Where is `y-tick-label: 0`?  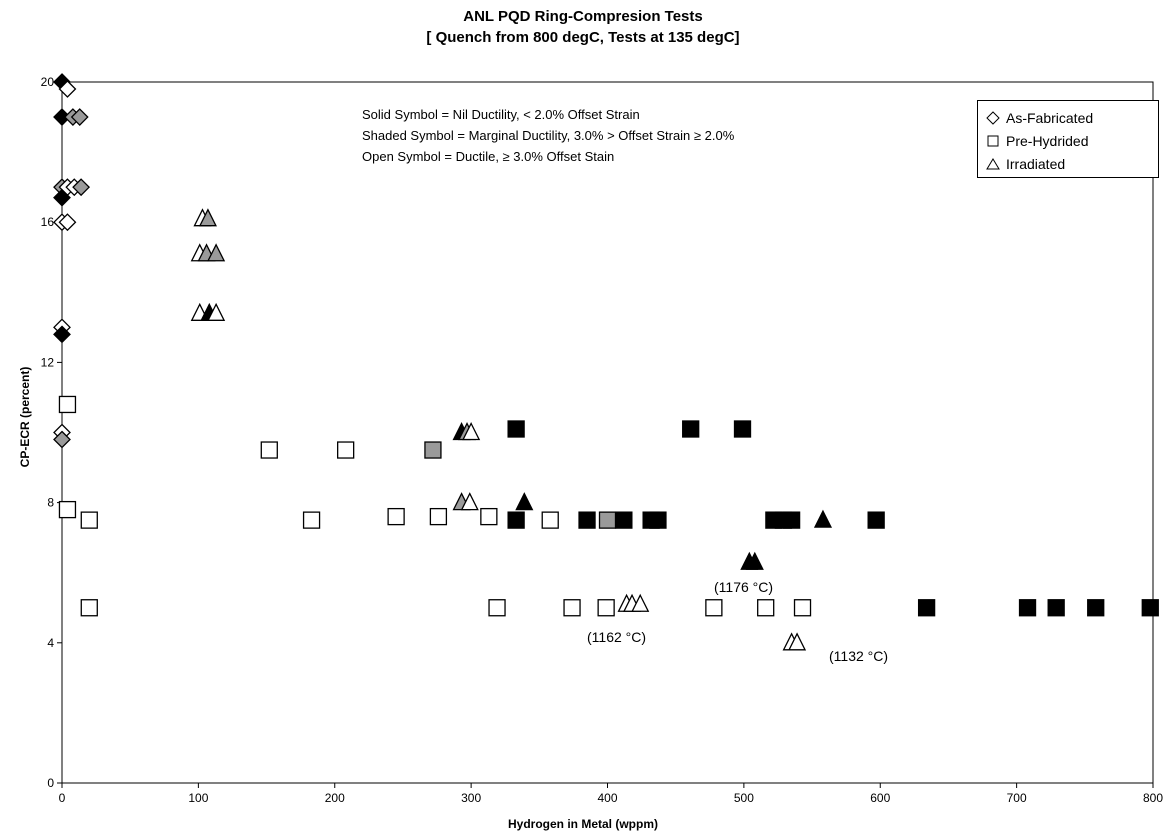 y-tick-label: 0 is located at coordinates (50, 783).